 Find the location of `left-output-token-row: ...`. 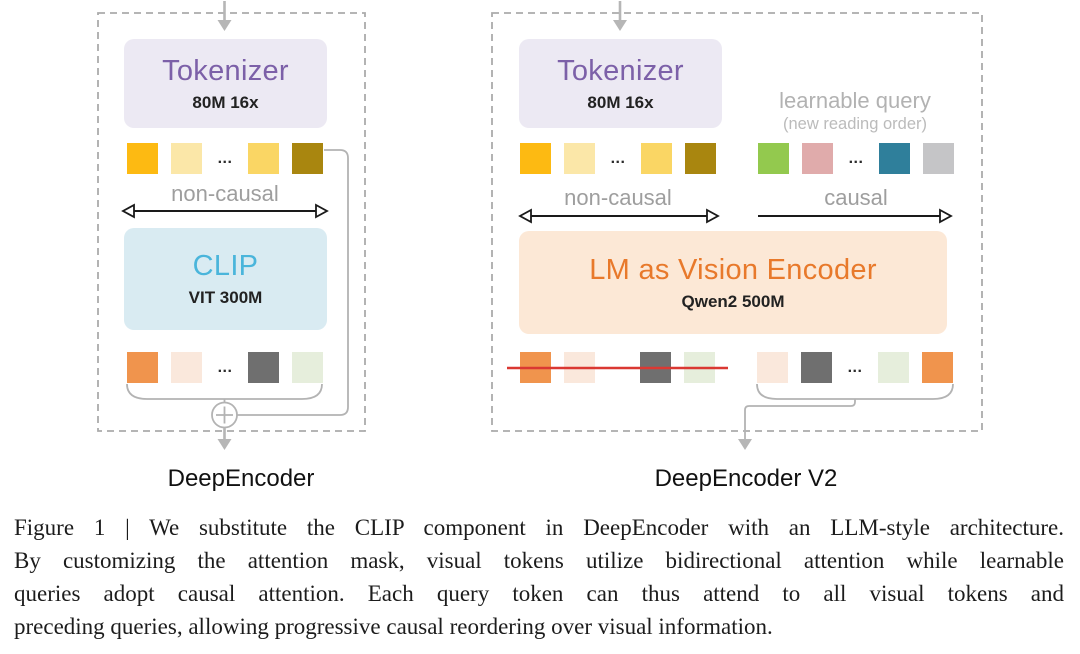

left-output-token-row: ... is located at coordinates (225, 367).